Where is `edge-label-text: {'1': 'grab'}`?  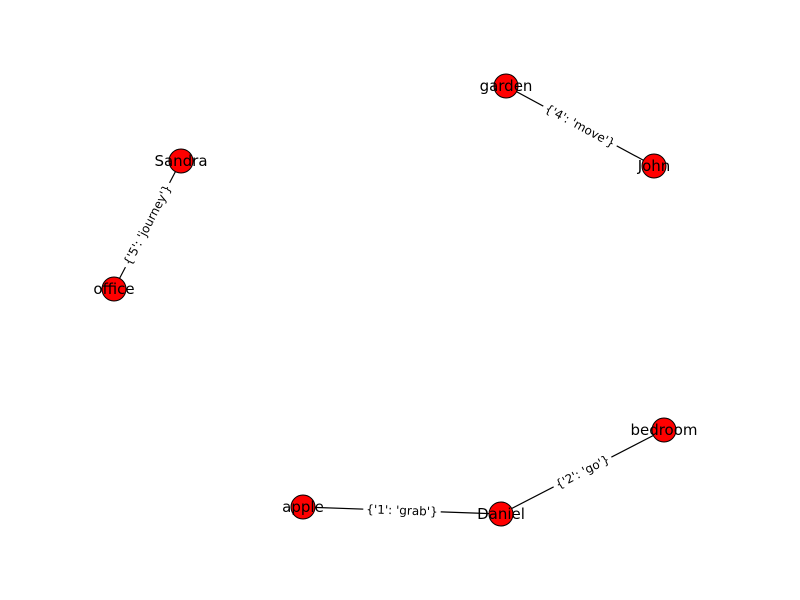
edge-label-text: {'1': 'grab'} is located at coordinates (402, 510).